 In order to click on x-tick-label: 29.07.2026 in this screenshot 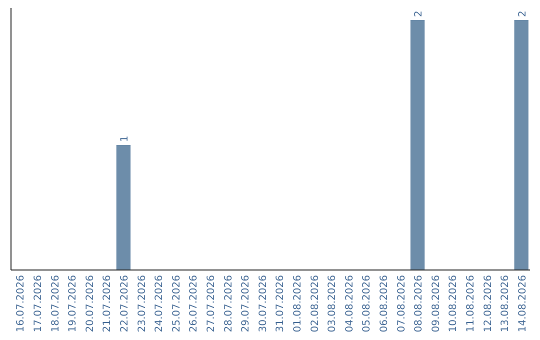, I will do `click(246, 303)`.